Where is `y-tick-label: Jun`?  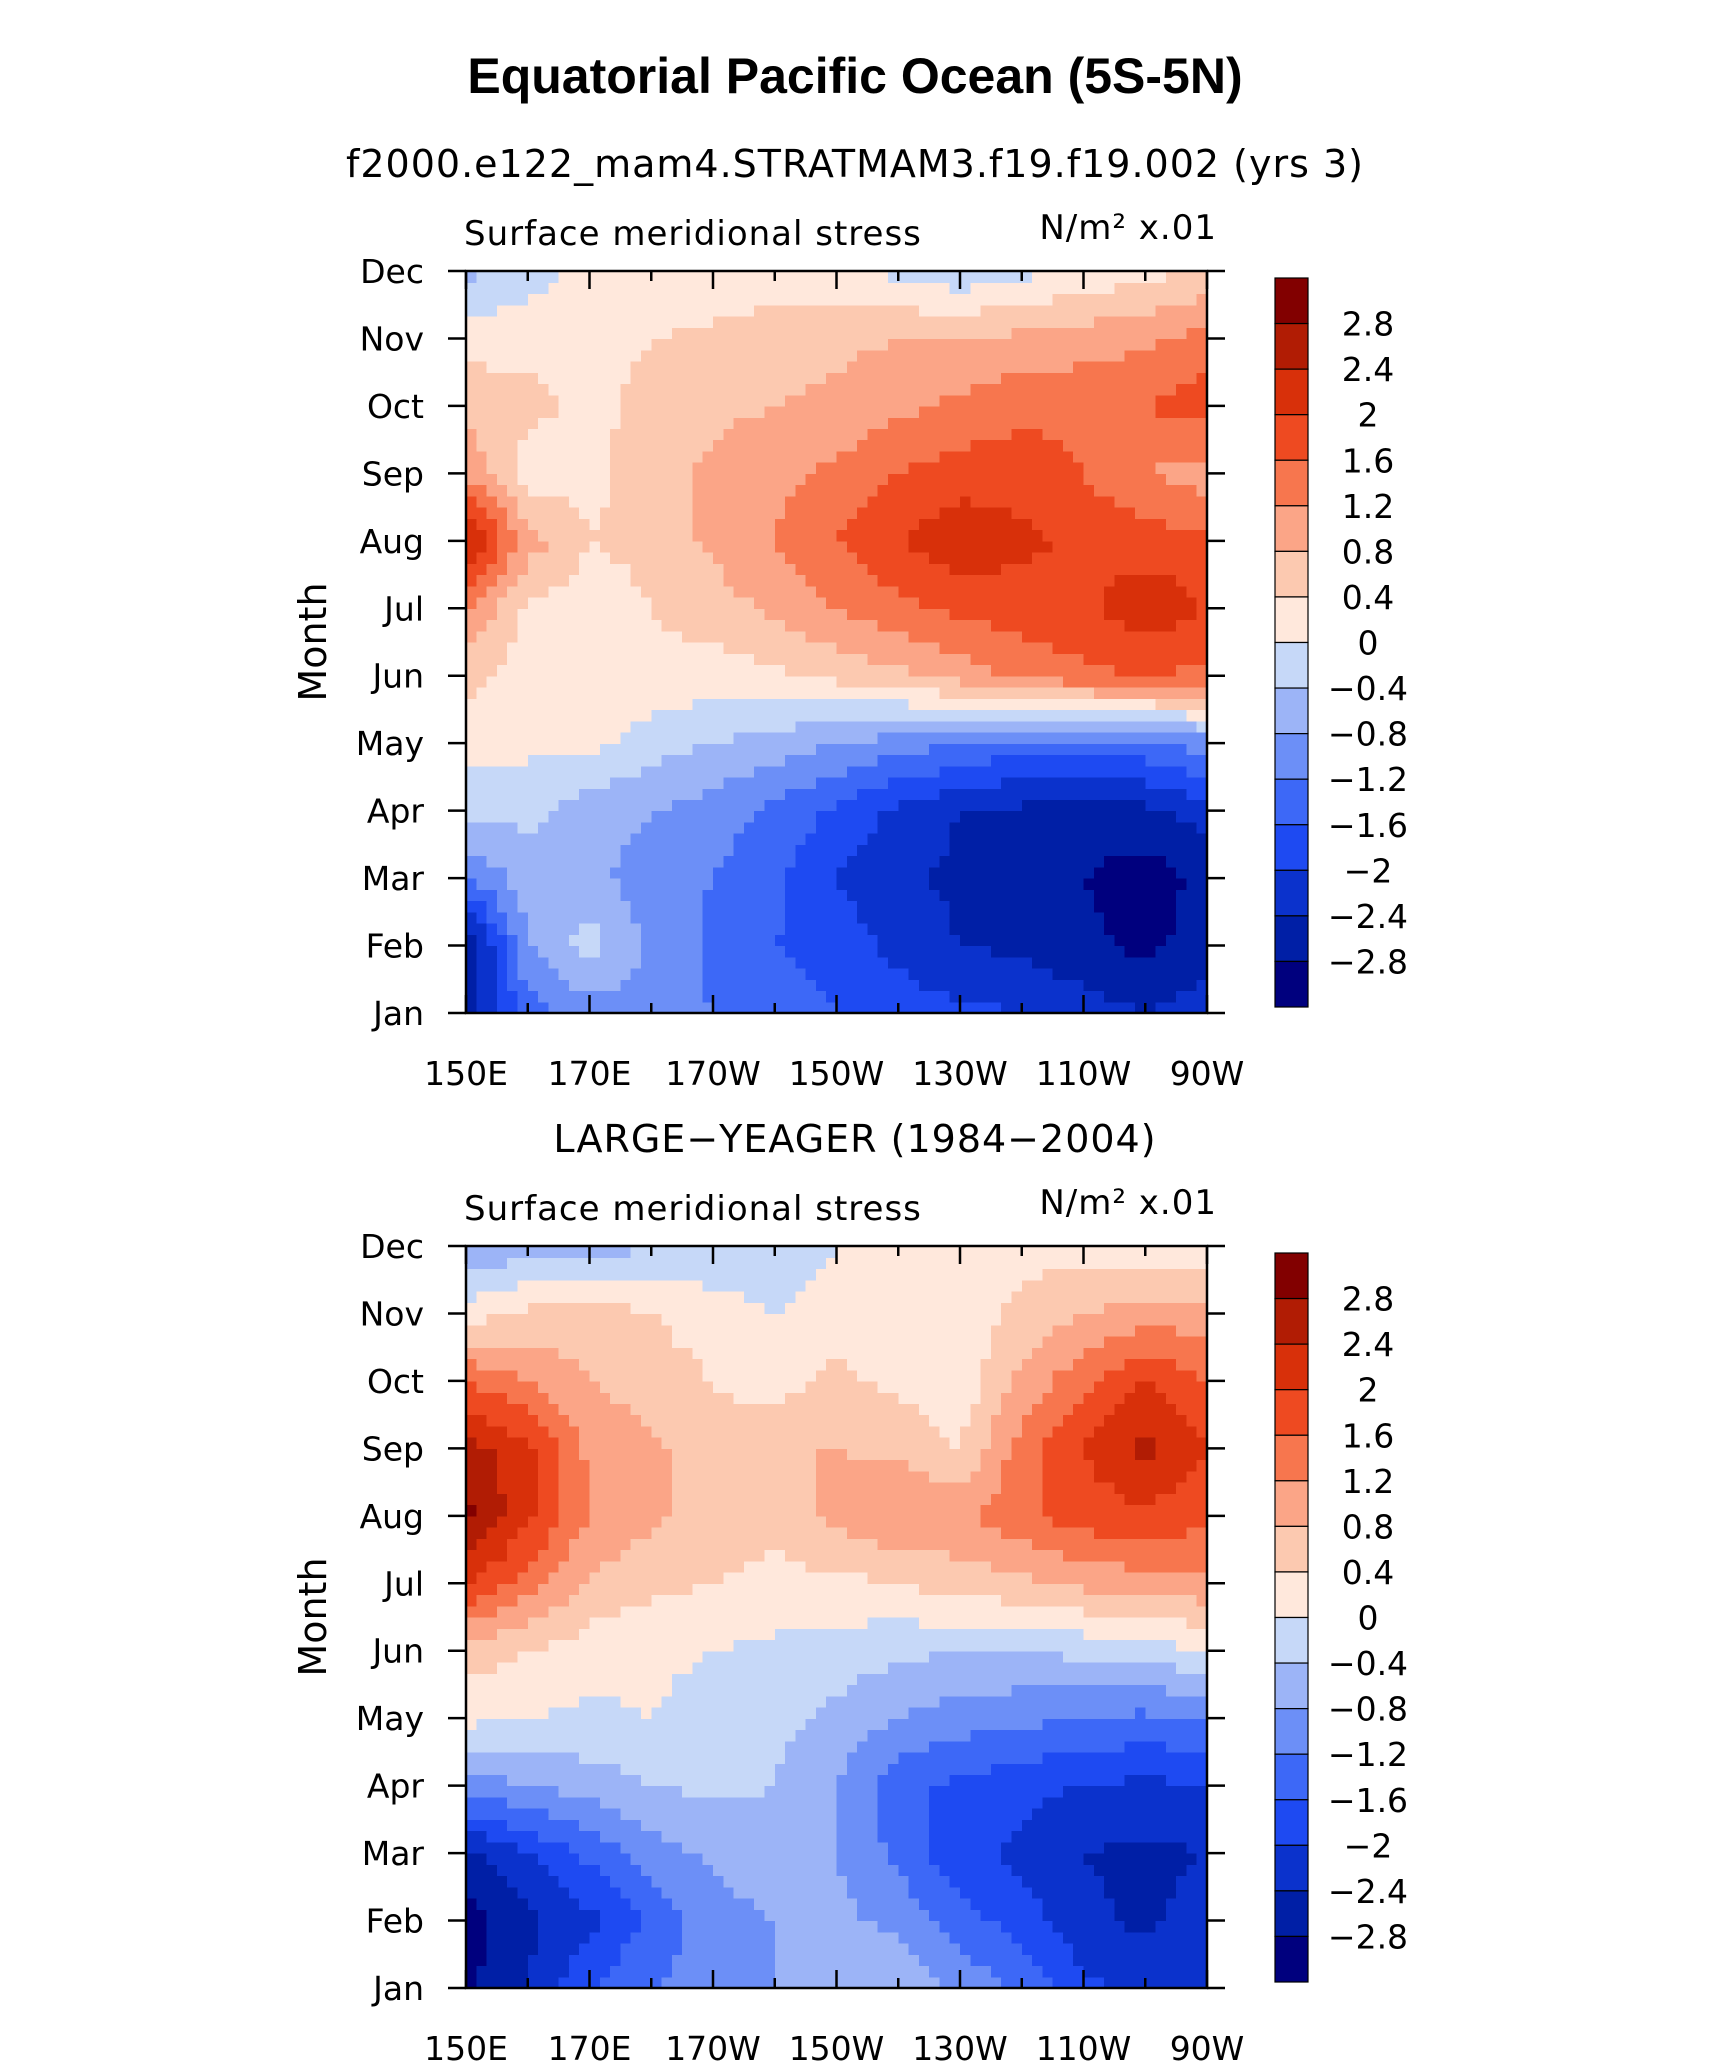
y-tick-label: Jun is located at coordinates (397, 676).